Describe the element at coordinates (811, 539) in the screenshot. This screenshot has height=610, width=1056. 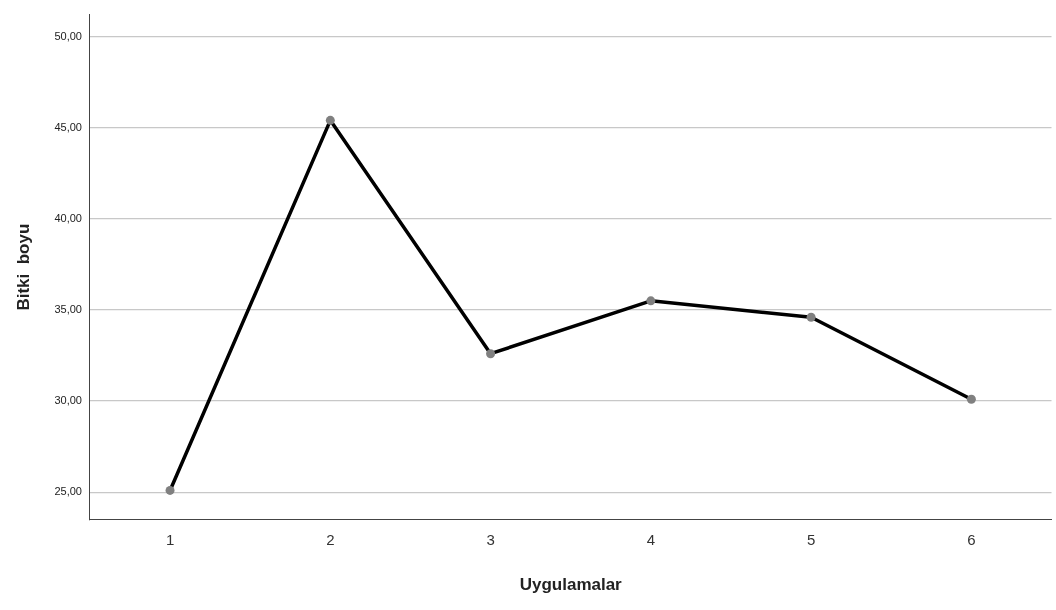
I see `x-tick-label: 5` at that location.